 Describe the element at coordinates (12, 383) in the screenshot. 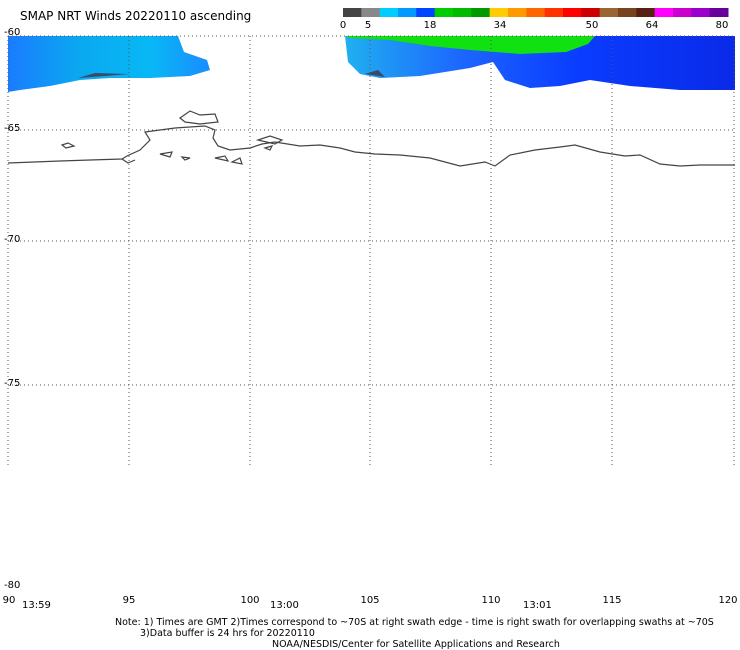

I see `latitude-label: -75` at that location.